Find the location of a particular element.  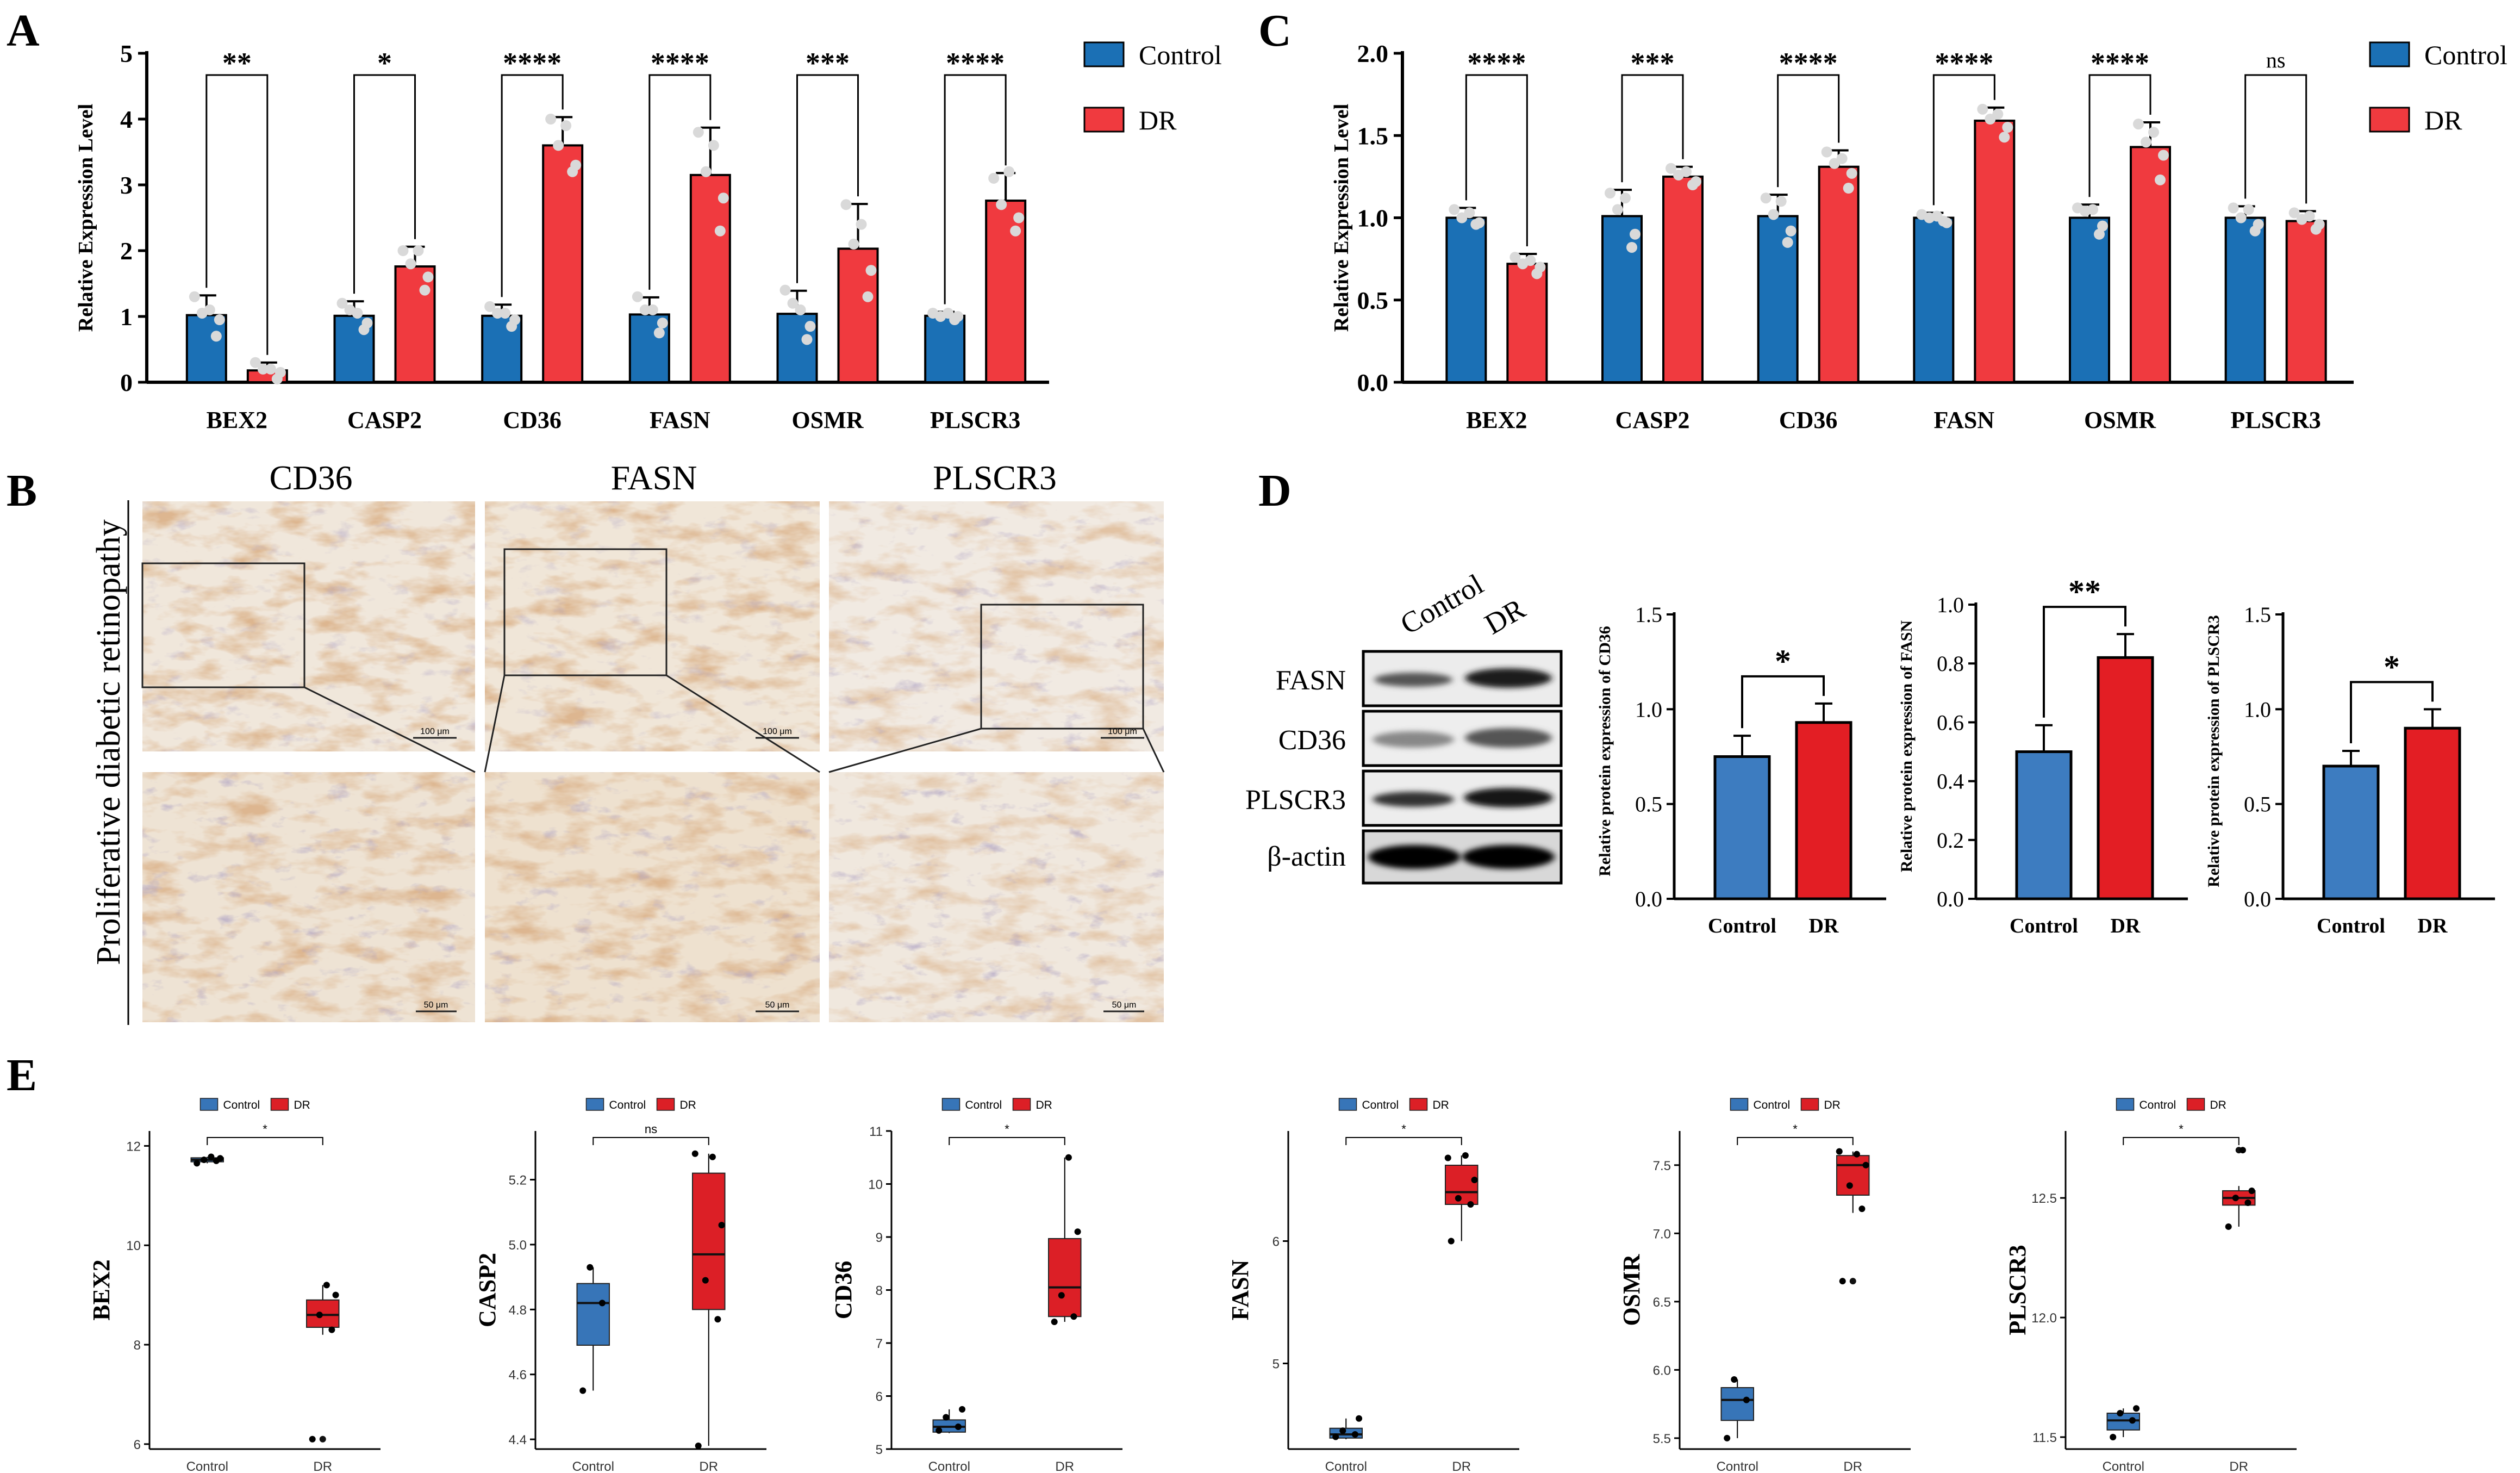

y-axis-label: CD36 is located at coordinates (843, 1291).